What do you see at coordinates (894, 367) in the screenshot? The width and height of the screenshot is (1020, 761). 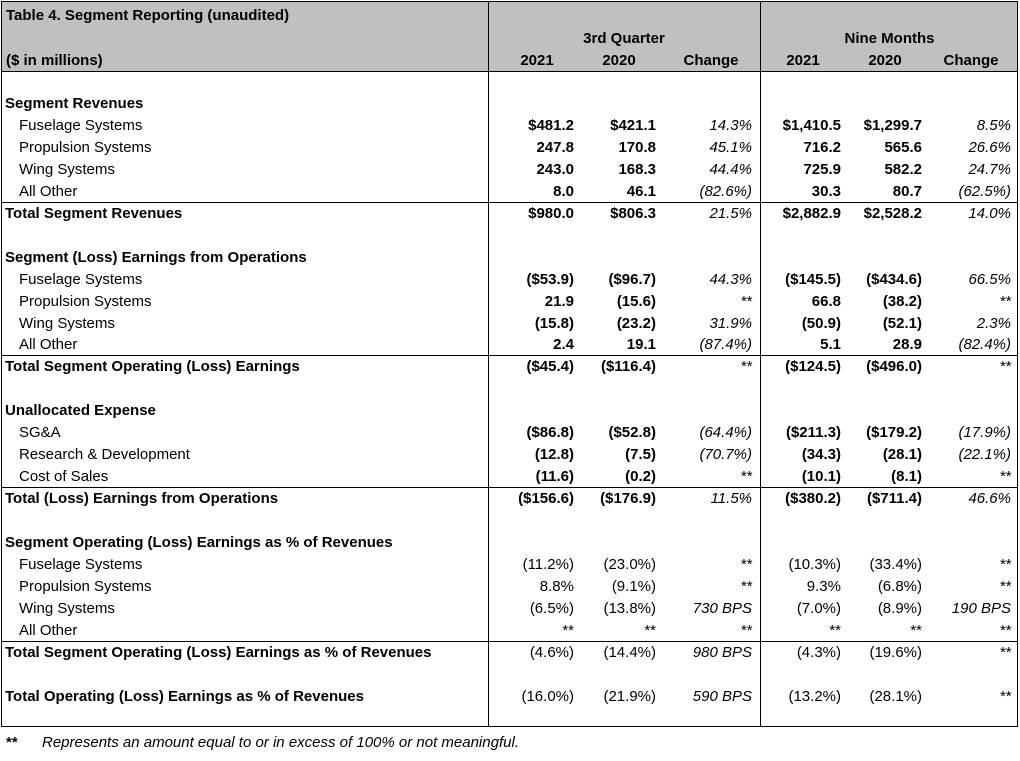 I see `cell-n20: ($496.0)` at bounding box center [894, 367].